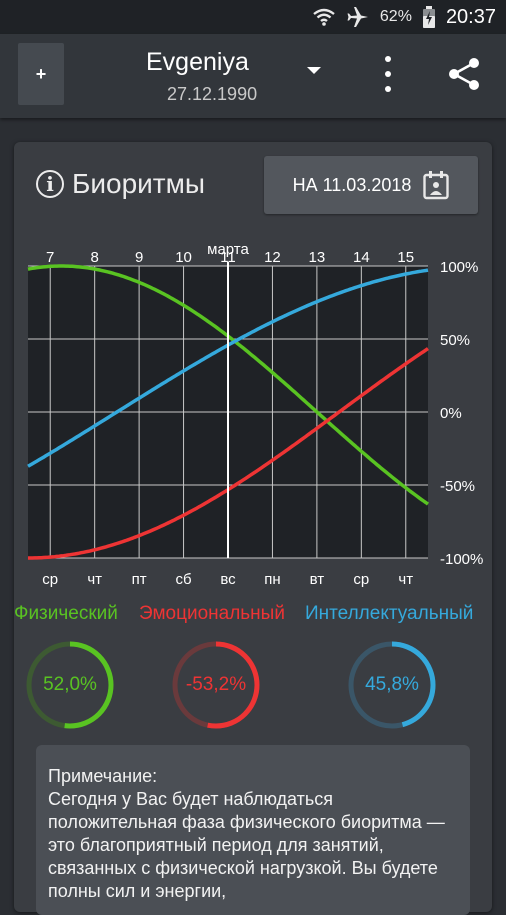 Image resolution: width=506 pixels, height=915 pixels. What do you see at coordinates (253, 76) in the screenshot?
I see `app-bar: + Evgeniya 27.12.1990` at bounding box center [253, 76].